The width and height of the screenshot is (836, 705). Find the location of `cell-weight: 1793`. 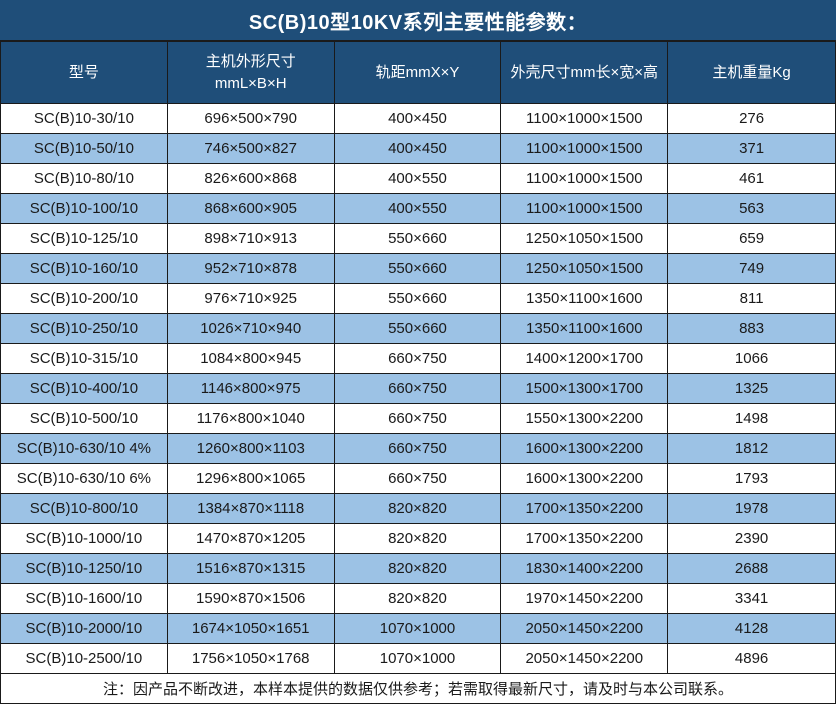

cell-weight: 1793 is located at coordinates (751, 478).